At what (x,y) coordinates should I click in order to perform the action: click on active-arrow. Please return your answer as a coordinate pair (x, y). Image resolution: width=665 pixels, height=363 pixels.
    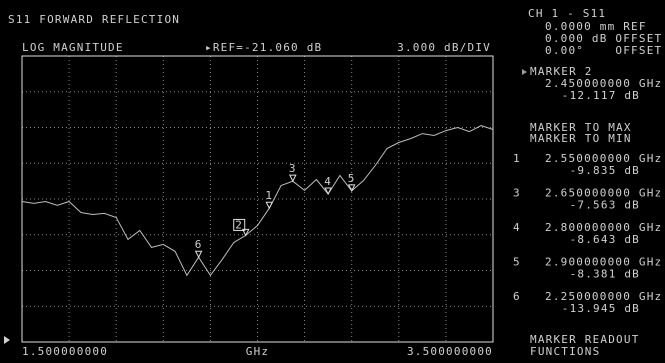
    Looking at the image, I should click on (524, 72).